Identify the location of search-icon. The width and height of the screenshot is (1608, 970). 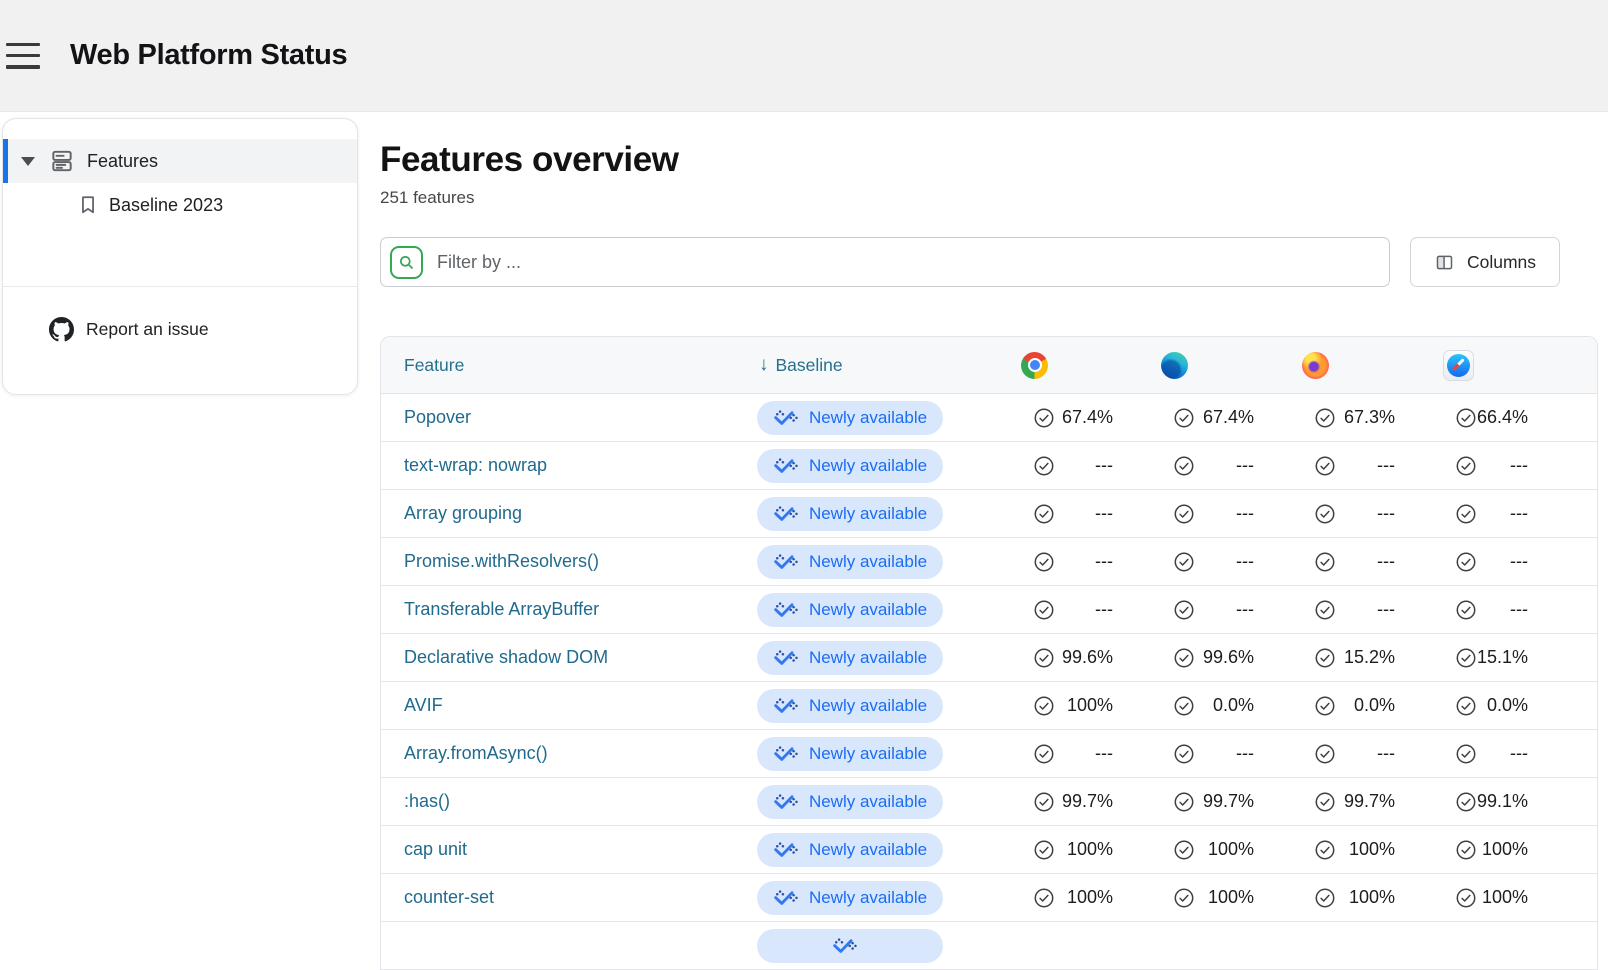
(406, 262).